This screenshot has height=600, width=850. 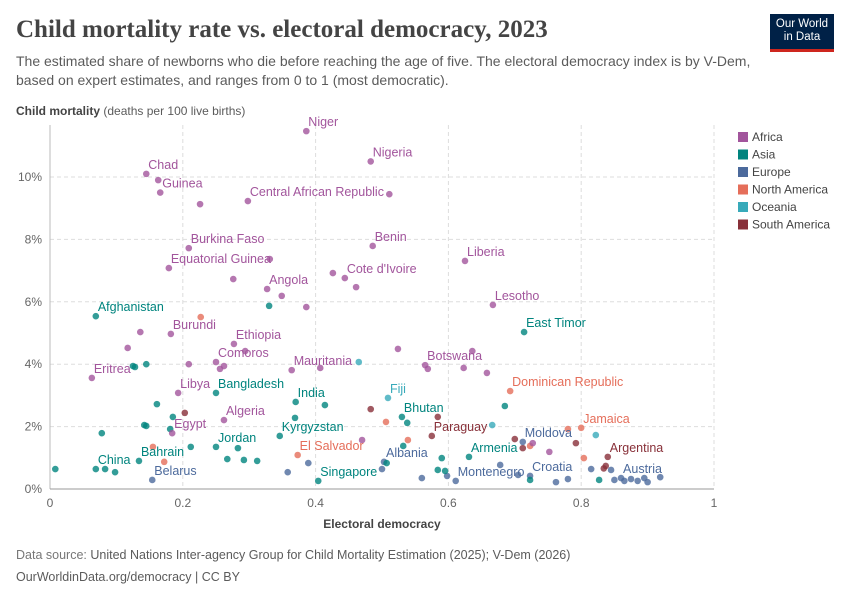 I want to click on legend-label: North America, so click(x=790, y=190).